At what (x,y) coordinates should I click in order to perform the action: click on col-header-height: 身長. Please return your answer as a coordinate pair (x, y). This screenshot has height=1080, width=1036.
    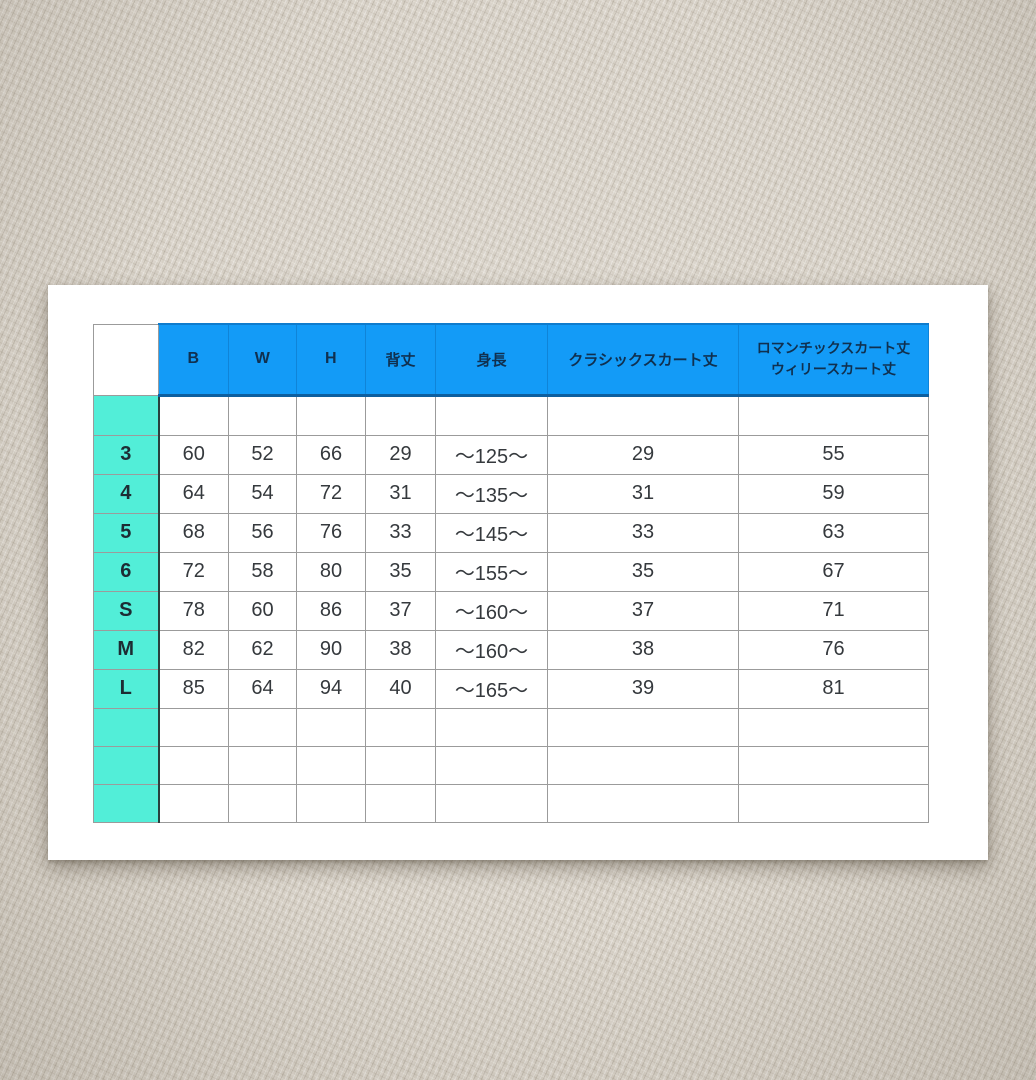
    Looking at the image, I should click on (491, 360).